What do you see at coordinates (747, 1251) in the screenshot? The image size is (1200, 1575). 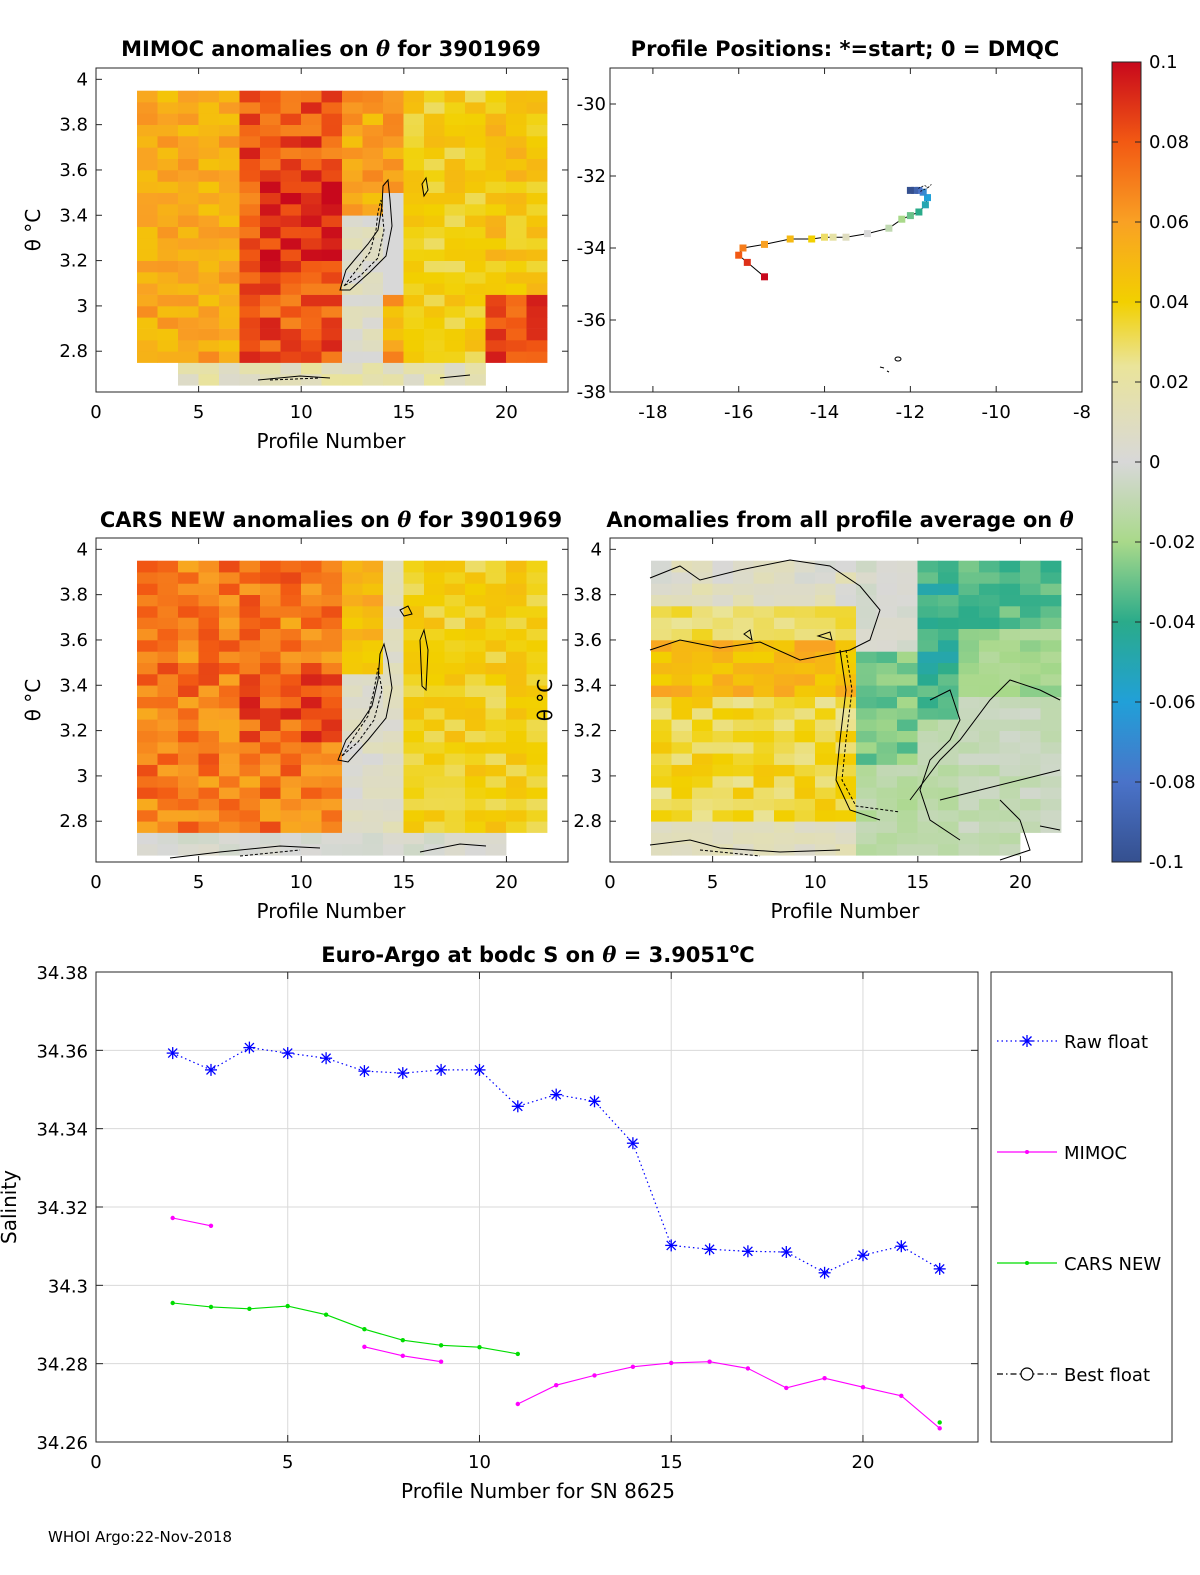 I see `raw-float-point` at bounding box center [747, 1251].